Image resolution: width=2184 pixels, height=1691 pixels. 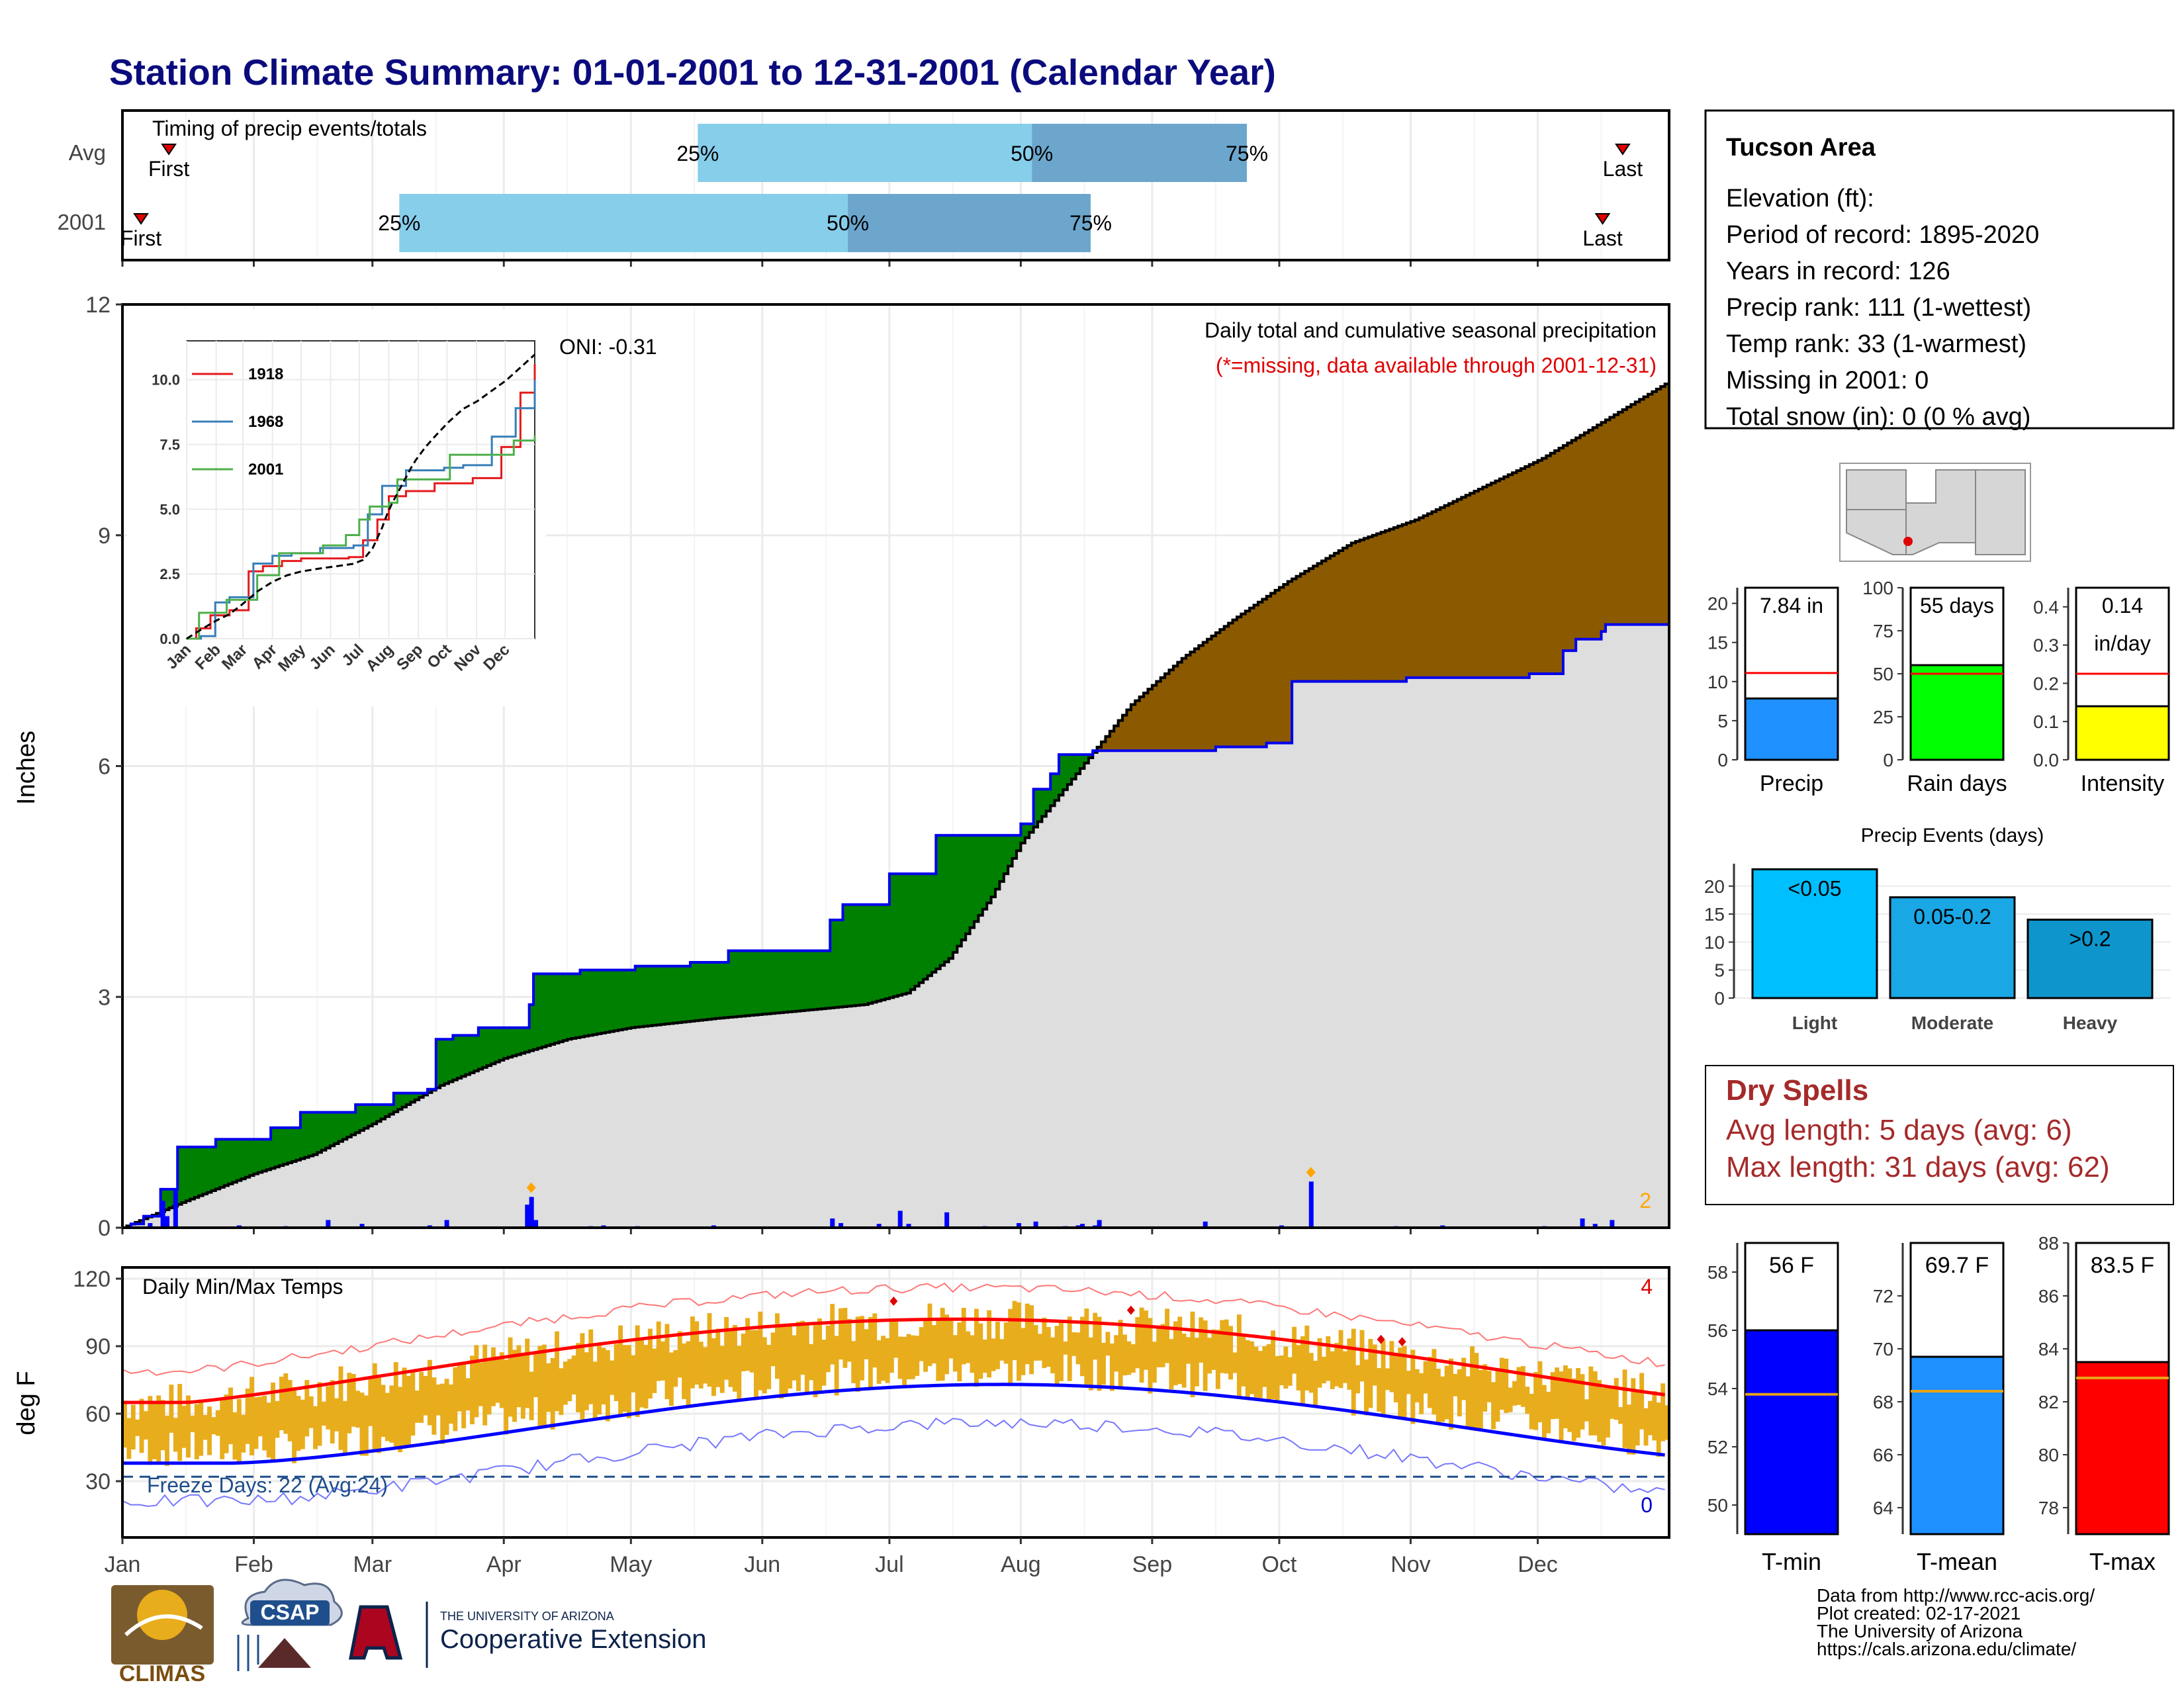 What do you see at coordinates (1935, 512) in the screenshot?
I see `locator-map` at bounding box center [1935, 512].